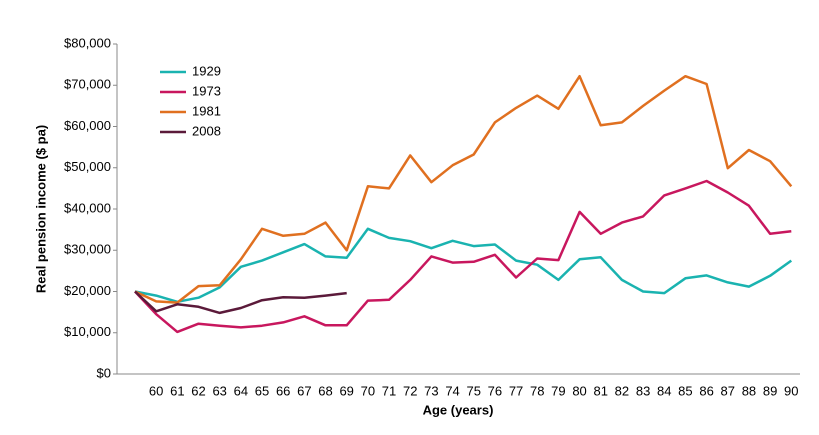 This screenshot has width=819, height=435. I want to click on x-tick-label: 85, so click(685, 390).